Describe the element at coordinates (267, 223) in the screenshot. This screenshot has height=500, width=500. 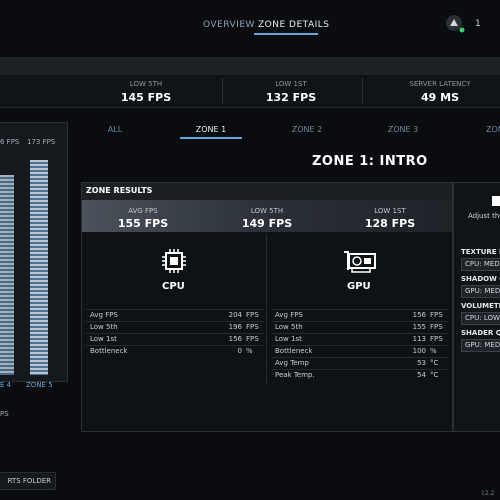
I see `summary-value: 149 FPS` at that location.